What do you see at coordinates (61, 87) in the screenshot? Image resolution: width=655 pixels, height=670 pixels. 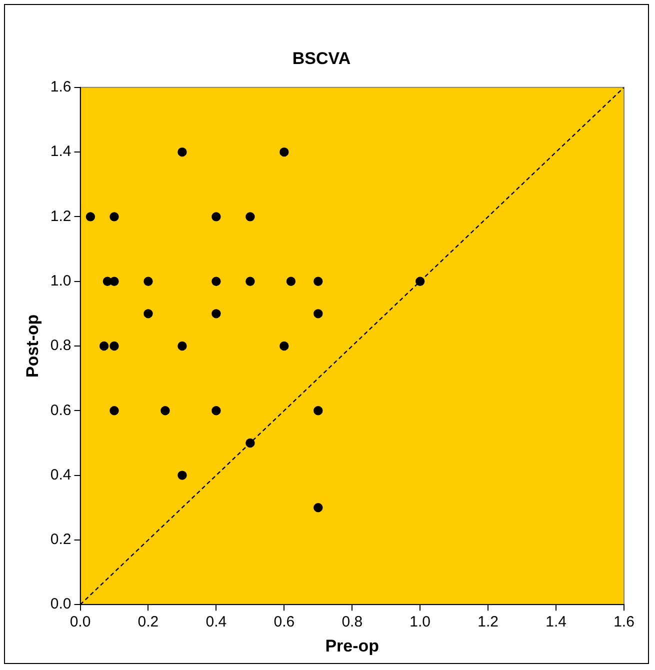 I see `y-tick-label: 1.6` at bounding box center [61, 87].